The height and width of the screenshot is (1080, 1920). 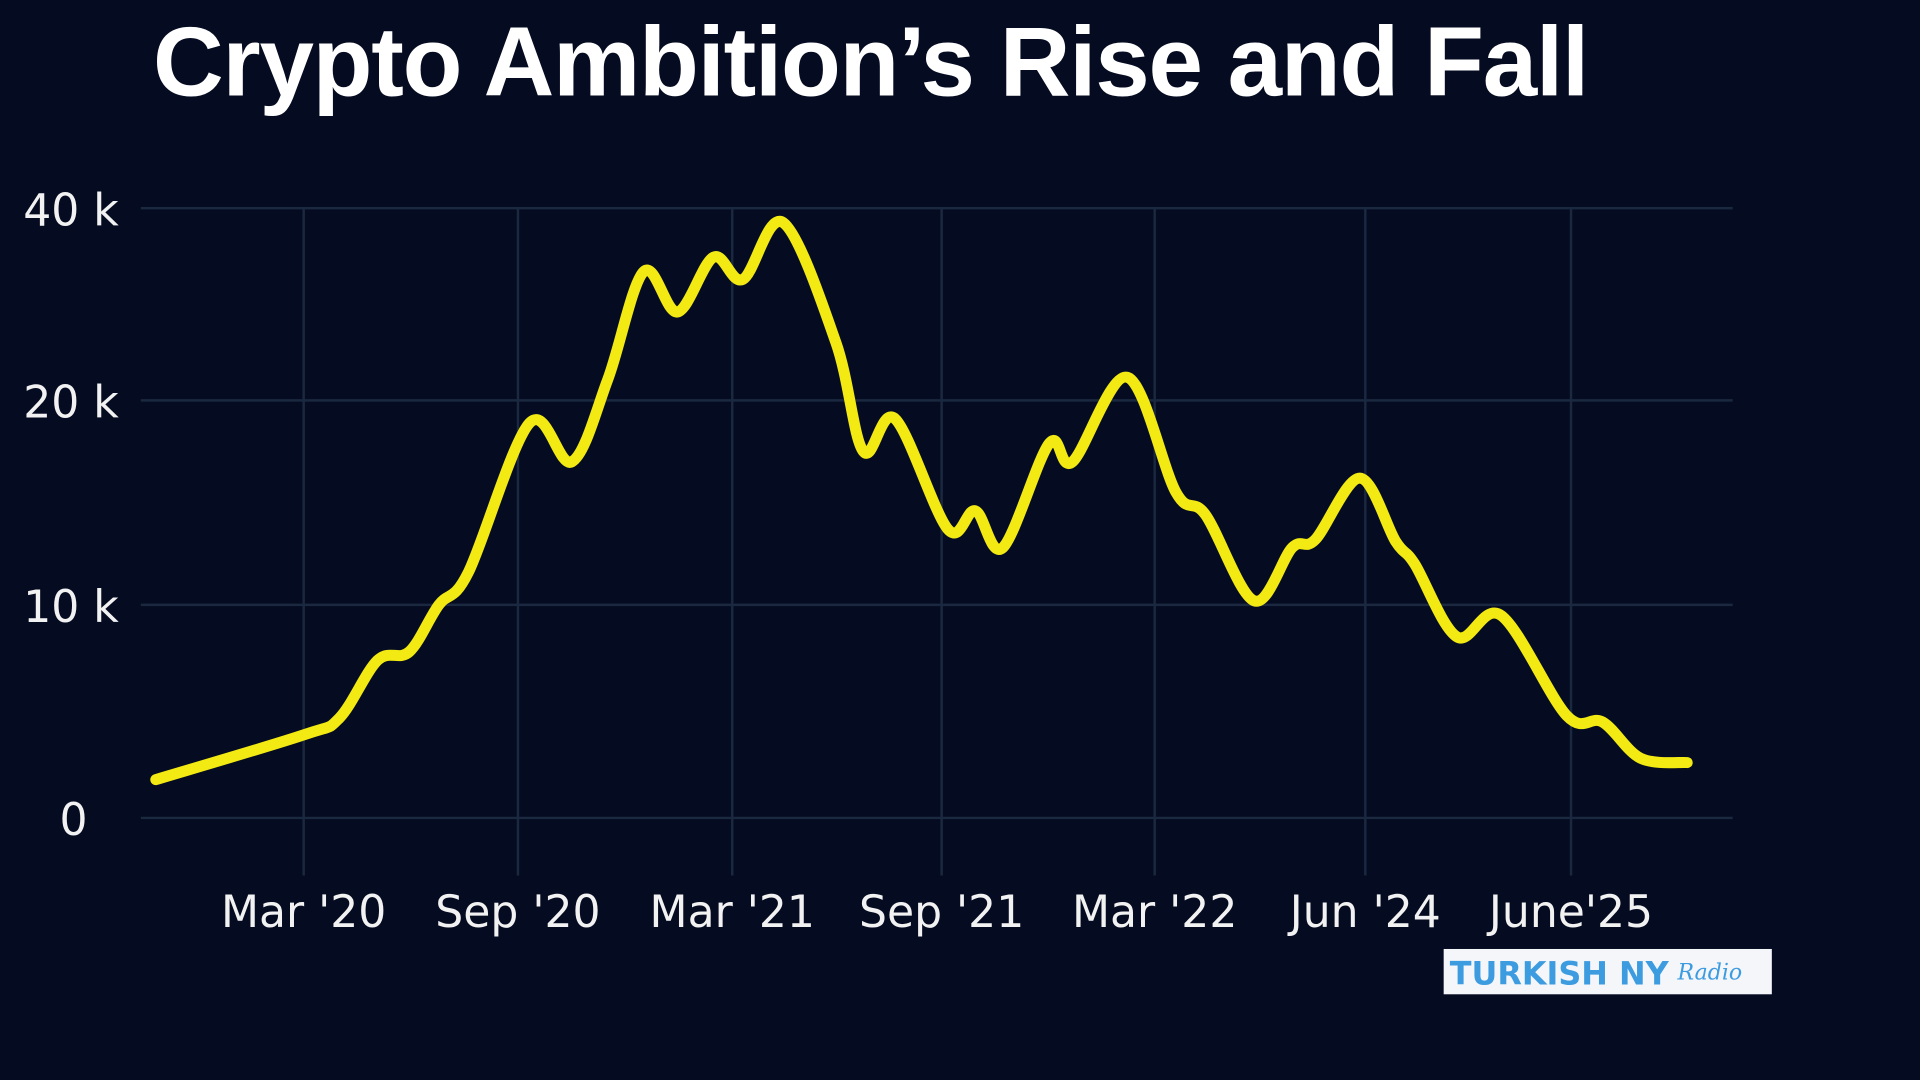 I want to click on watermark-box, so click(x=1607, y=971).